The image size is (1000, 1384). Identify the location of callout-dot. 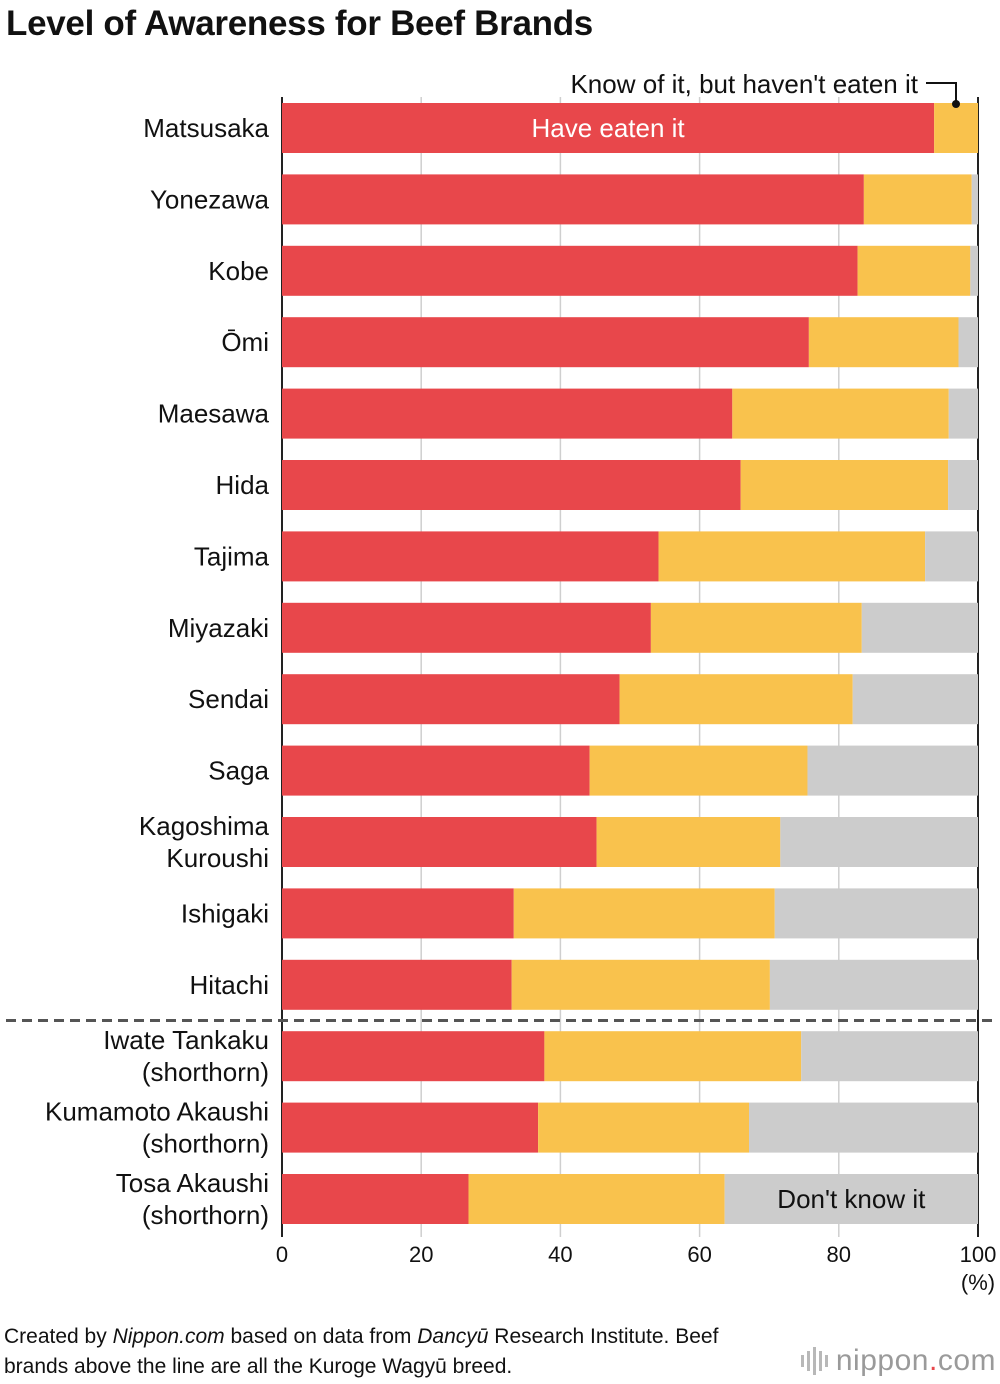
(956, 104).